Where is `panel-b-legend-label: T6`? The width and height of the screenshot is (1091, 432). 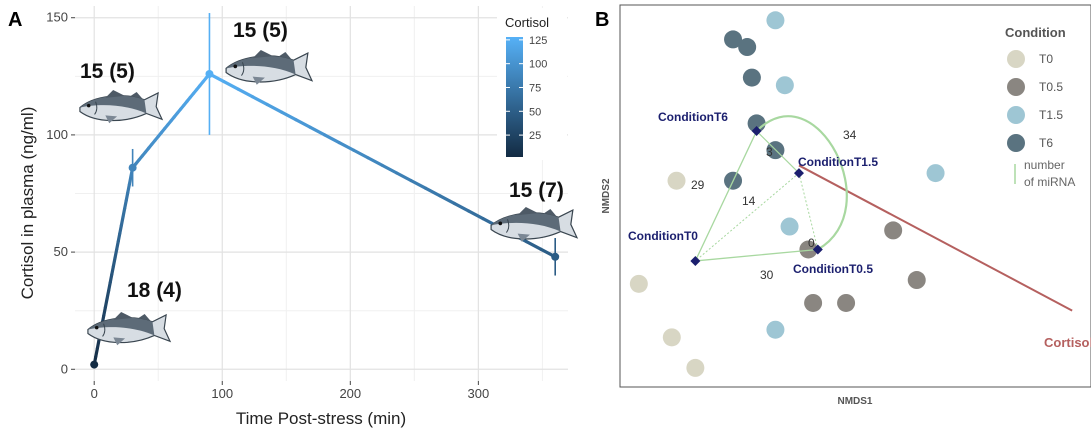
panel-b-legend-label: T6 is located at coordinates (1046, 143).